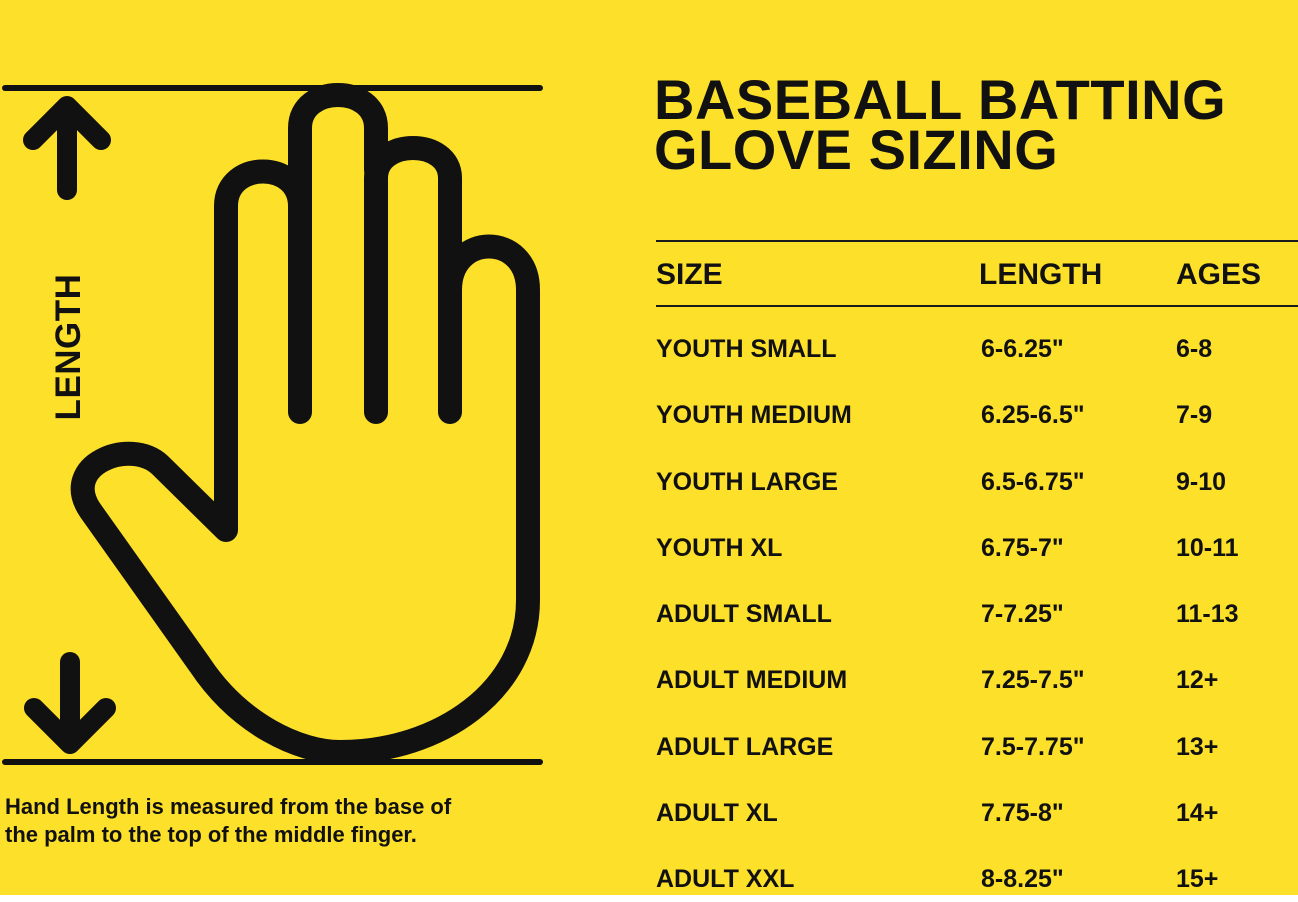 This screenshot has width=1298, height=902. Describe the element at coordinates (1194, 415) in the screenshot. I see `row-ages: 7-9` at that location.